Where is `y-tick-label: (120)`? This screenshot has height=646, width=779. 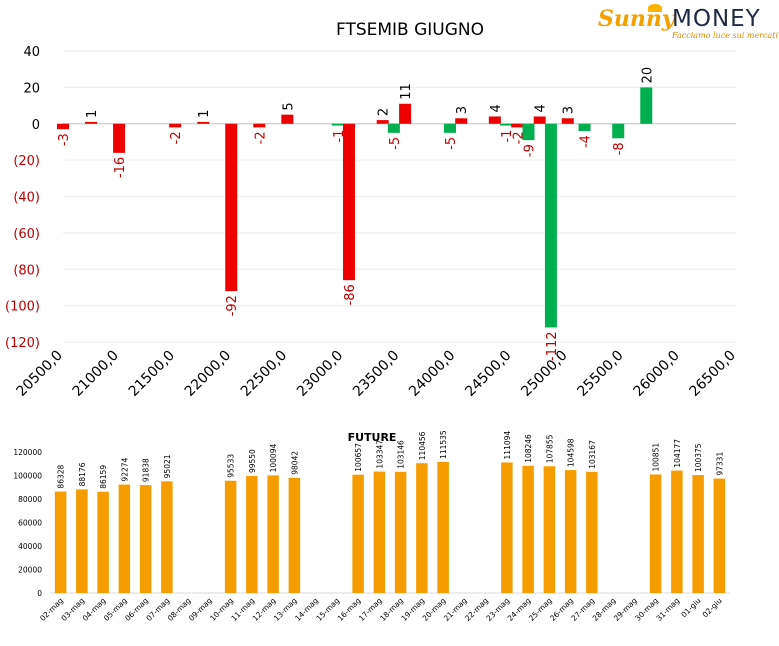 y-tick-label: (120) is located at coordinates (22, 343).